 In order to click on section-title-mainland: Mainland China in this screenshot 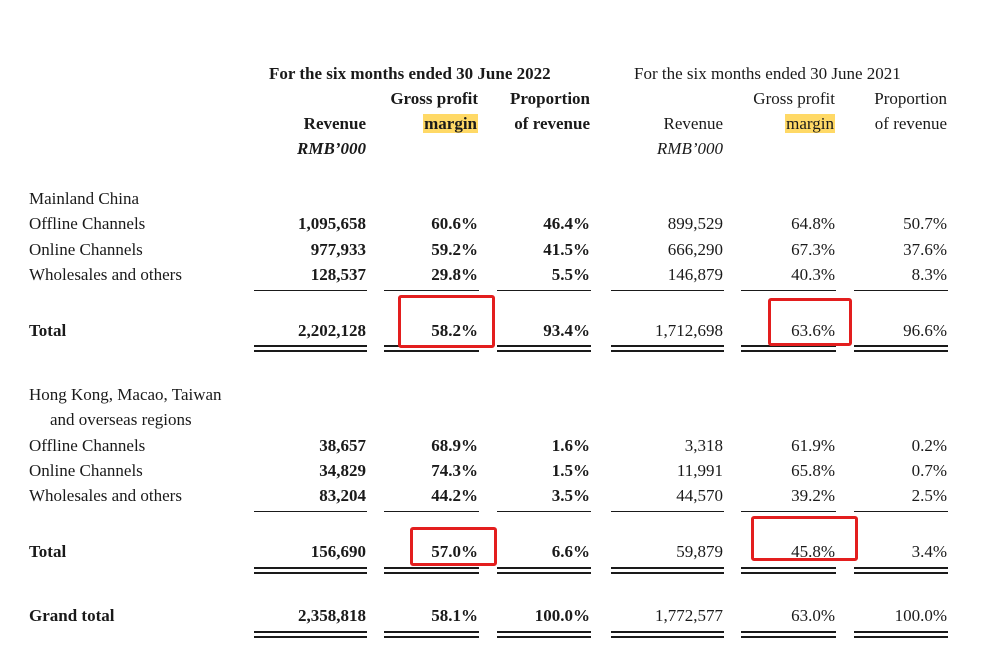, I will do `click(84, 198)`.